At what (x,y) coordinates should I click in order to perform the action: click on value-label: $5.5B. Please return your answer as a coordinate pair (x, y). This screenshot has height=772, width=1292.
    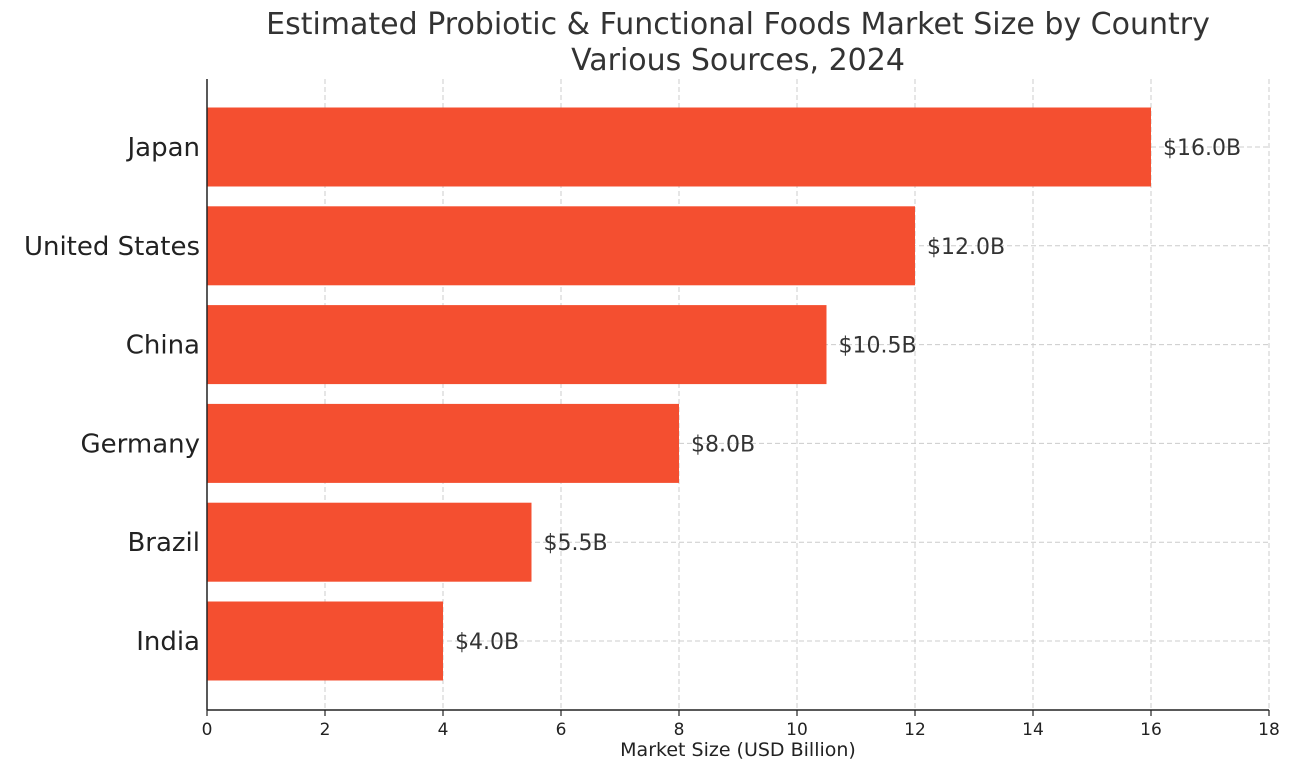
    Looking at the image, I should click on (576, 543).